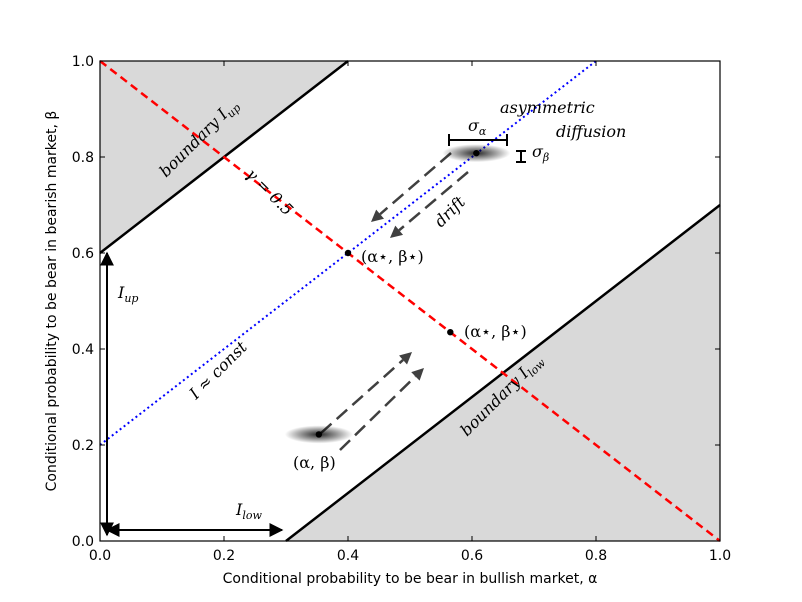 The image size is (802, 602). I want to click on x-tick-label: 1.0, so click(720, 556).